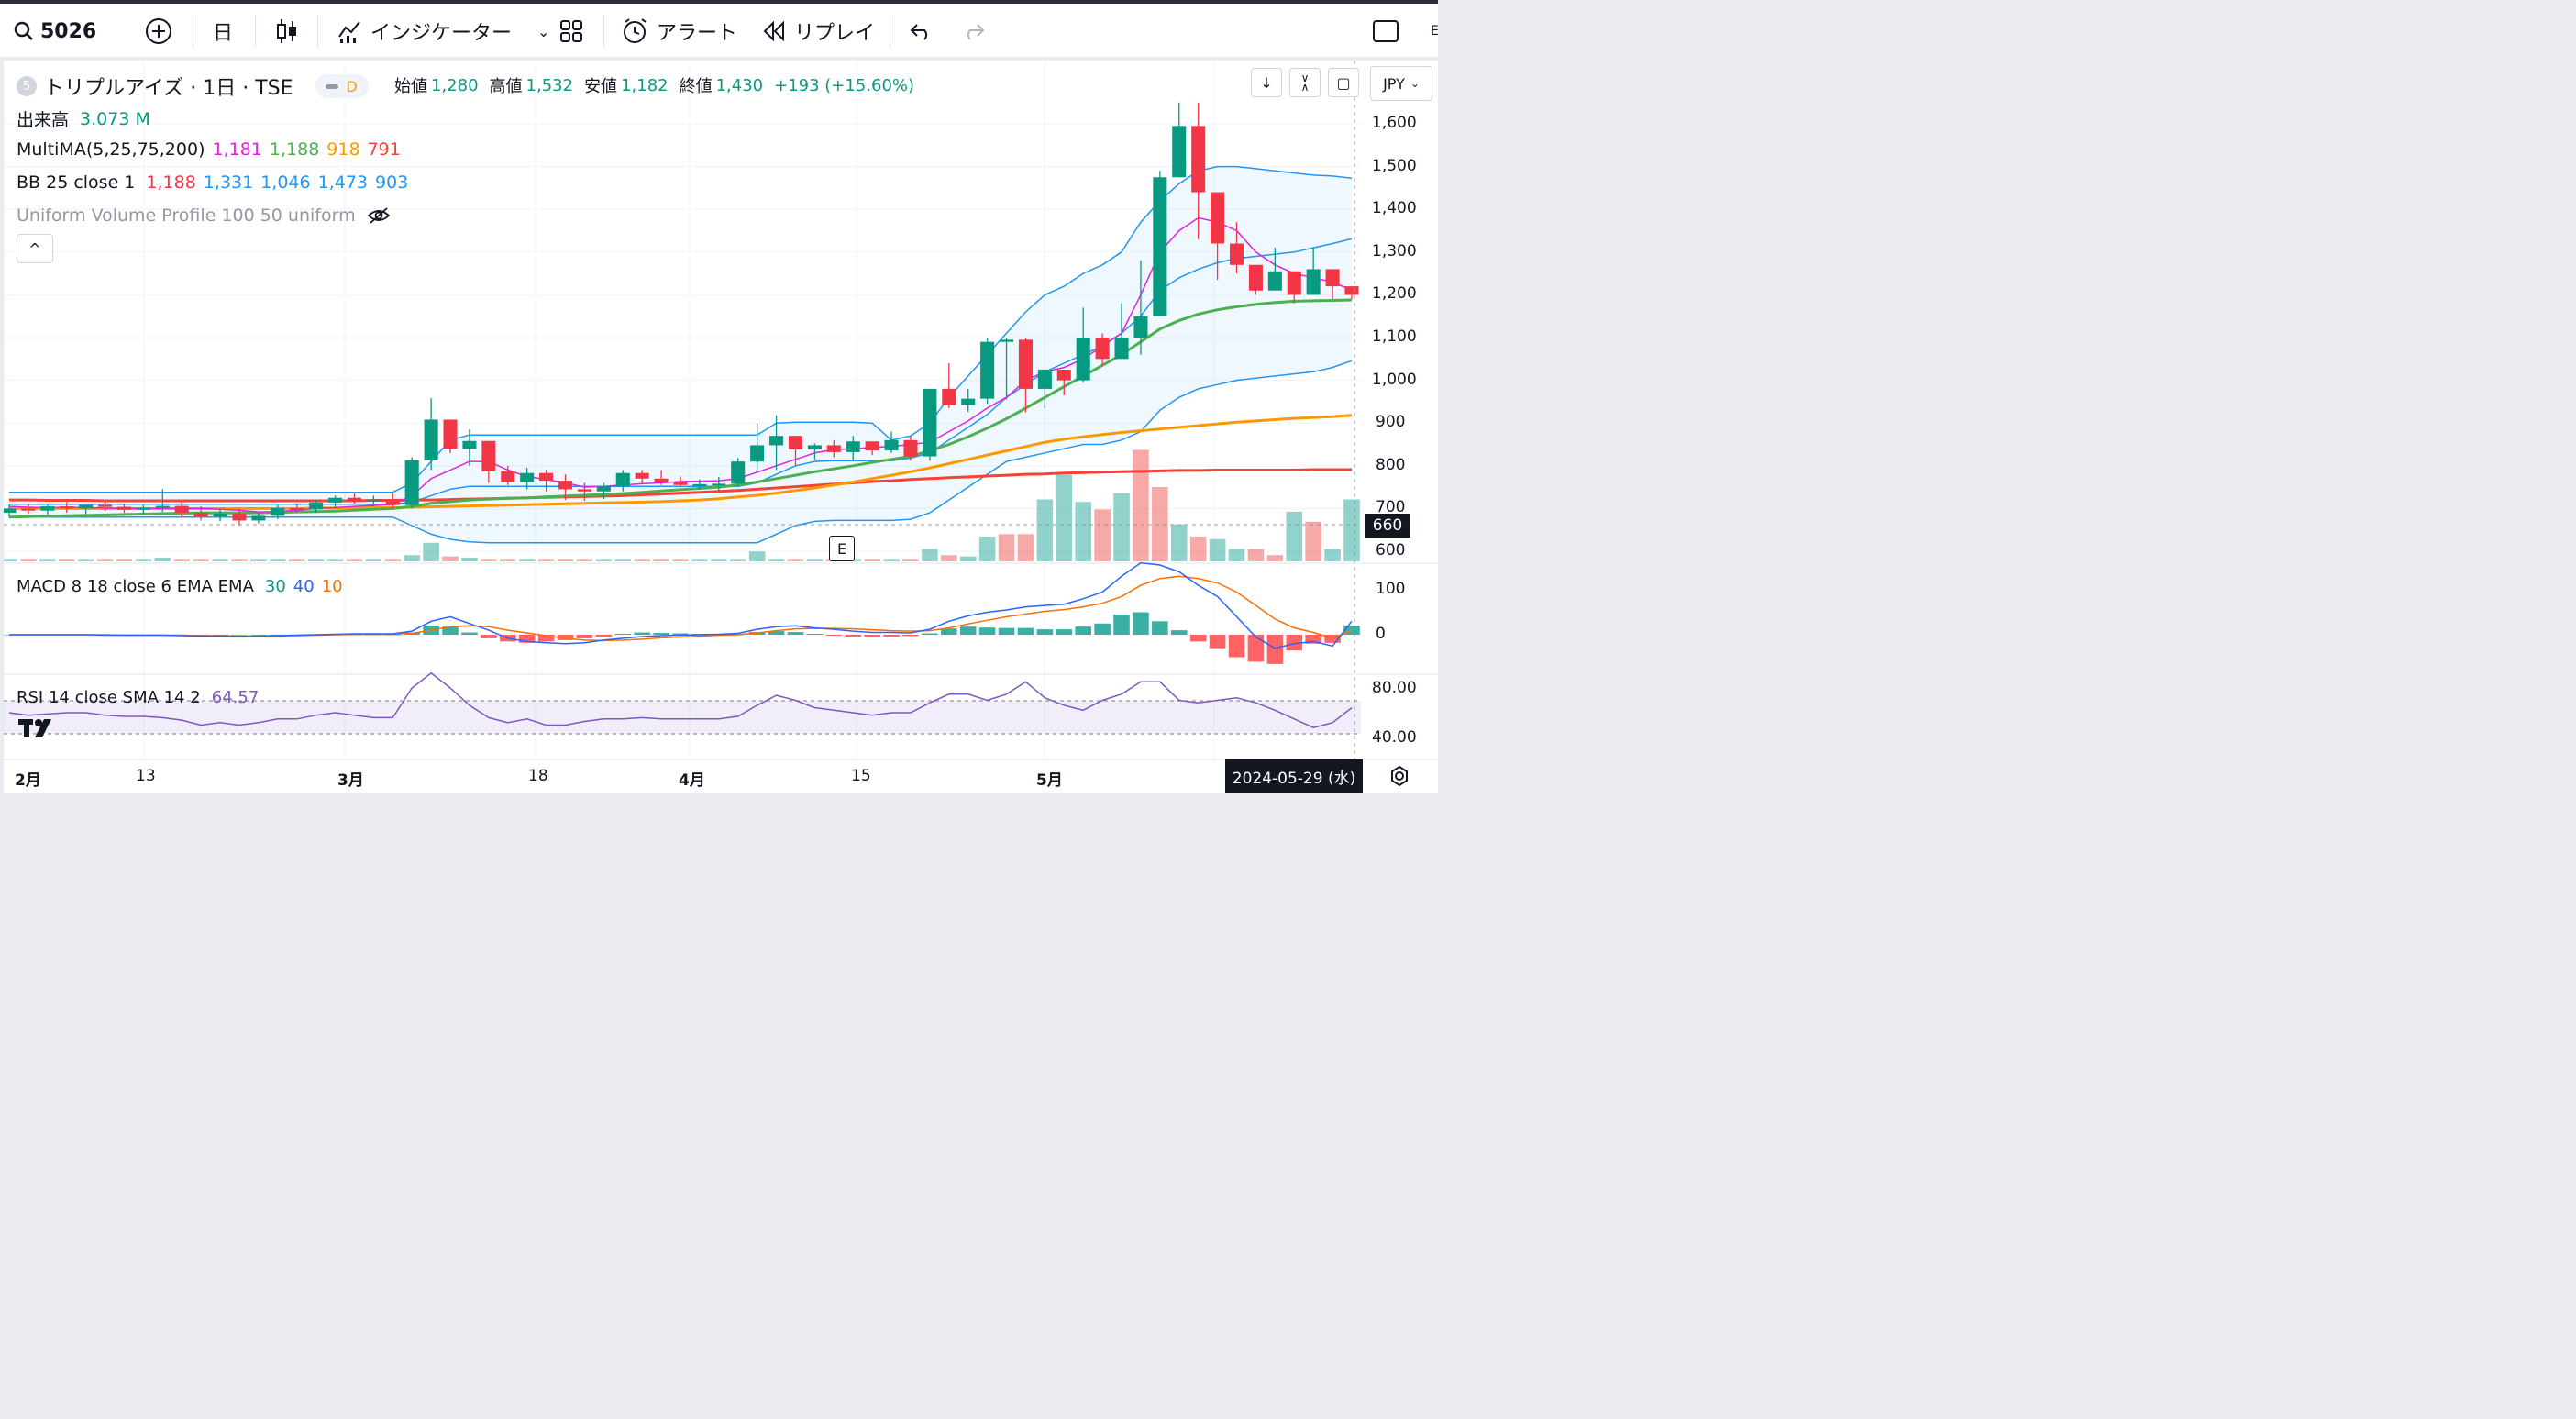  Describe the element at coordinates (168, 88) in the screenshot. I see `symbol-title: トリプルアイズ · 1日 · TSE` at that location.